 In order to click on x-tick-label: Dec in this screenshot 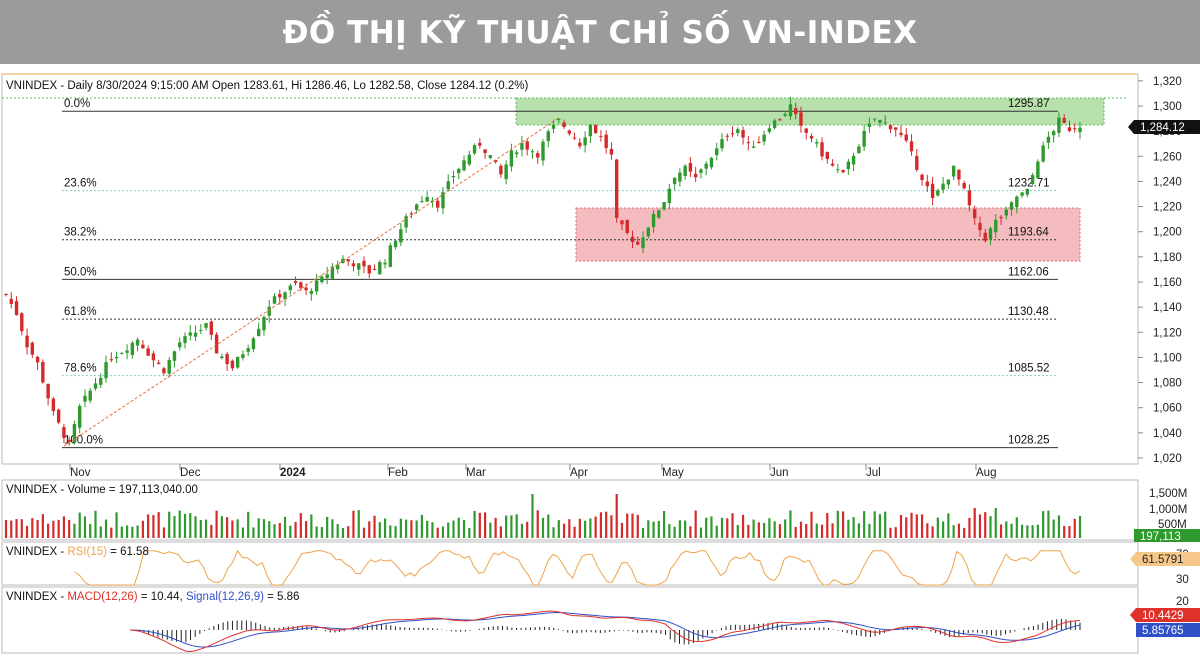, I will do `click(190, 473)`.